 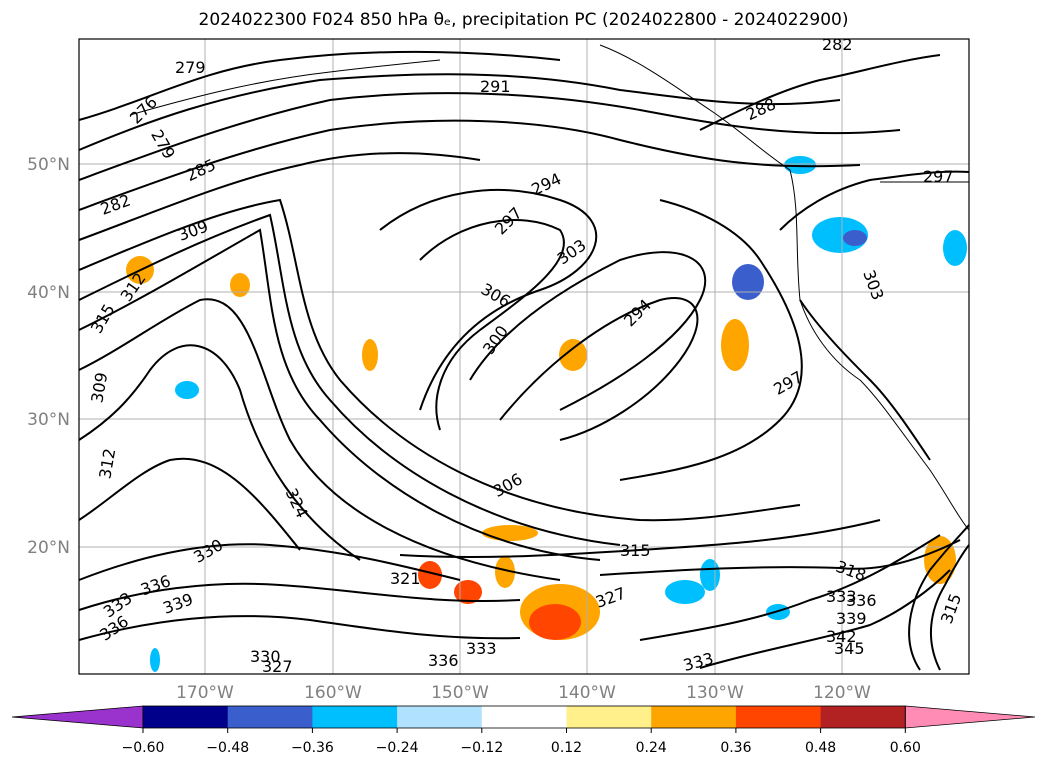 I want to click on contour-label: 282, so click(x=837, y=44).